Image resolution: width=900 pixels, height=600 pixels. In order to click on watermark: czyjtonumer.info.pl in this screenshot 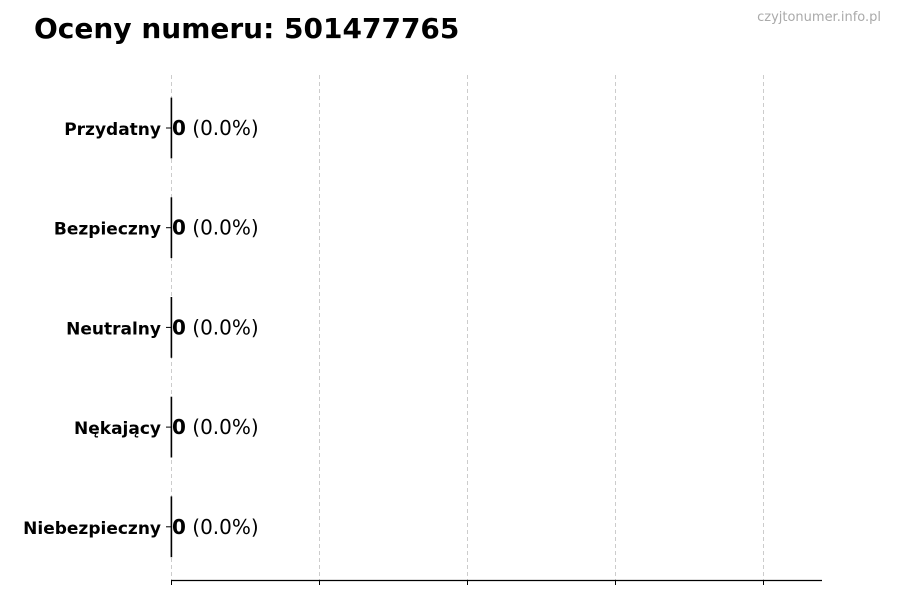, I will do `click(819, 17)`.